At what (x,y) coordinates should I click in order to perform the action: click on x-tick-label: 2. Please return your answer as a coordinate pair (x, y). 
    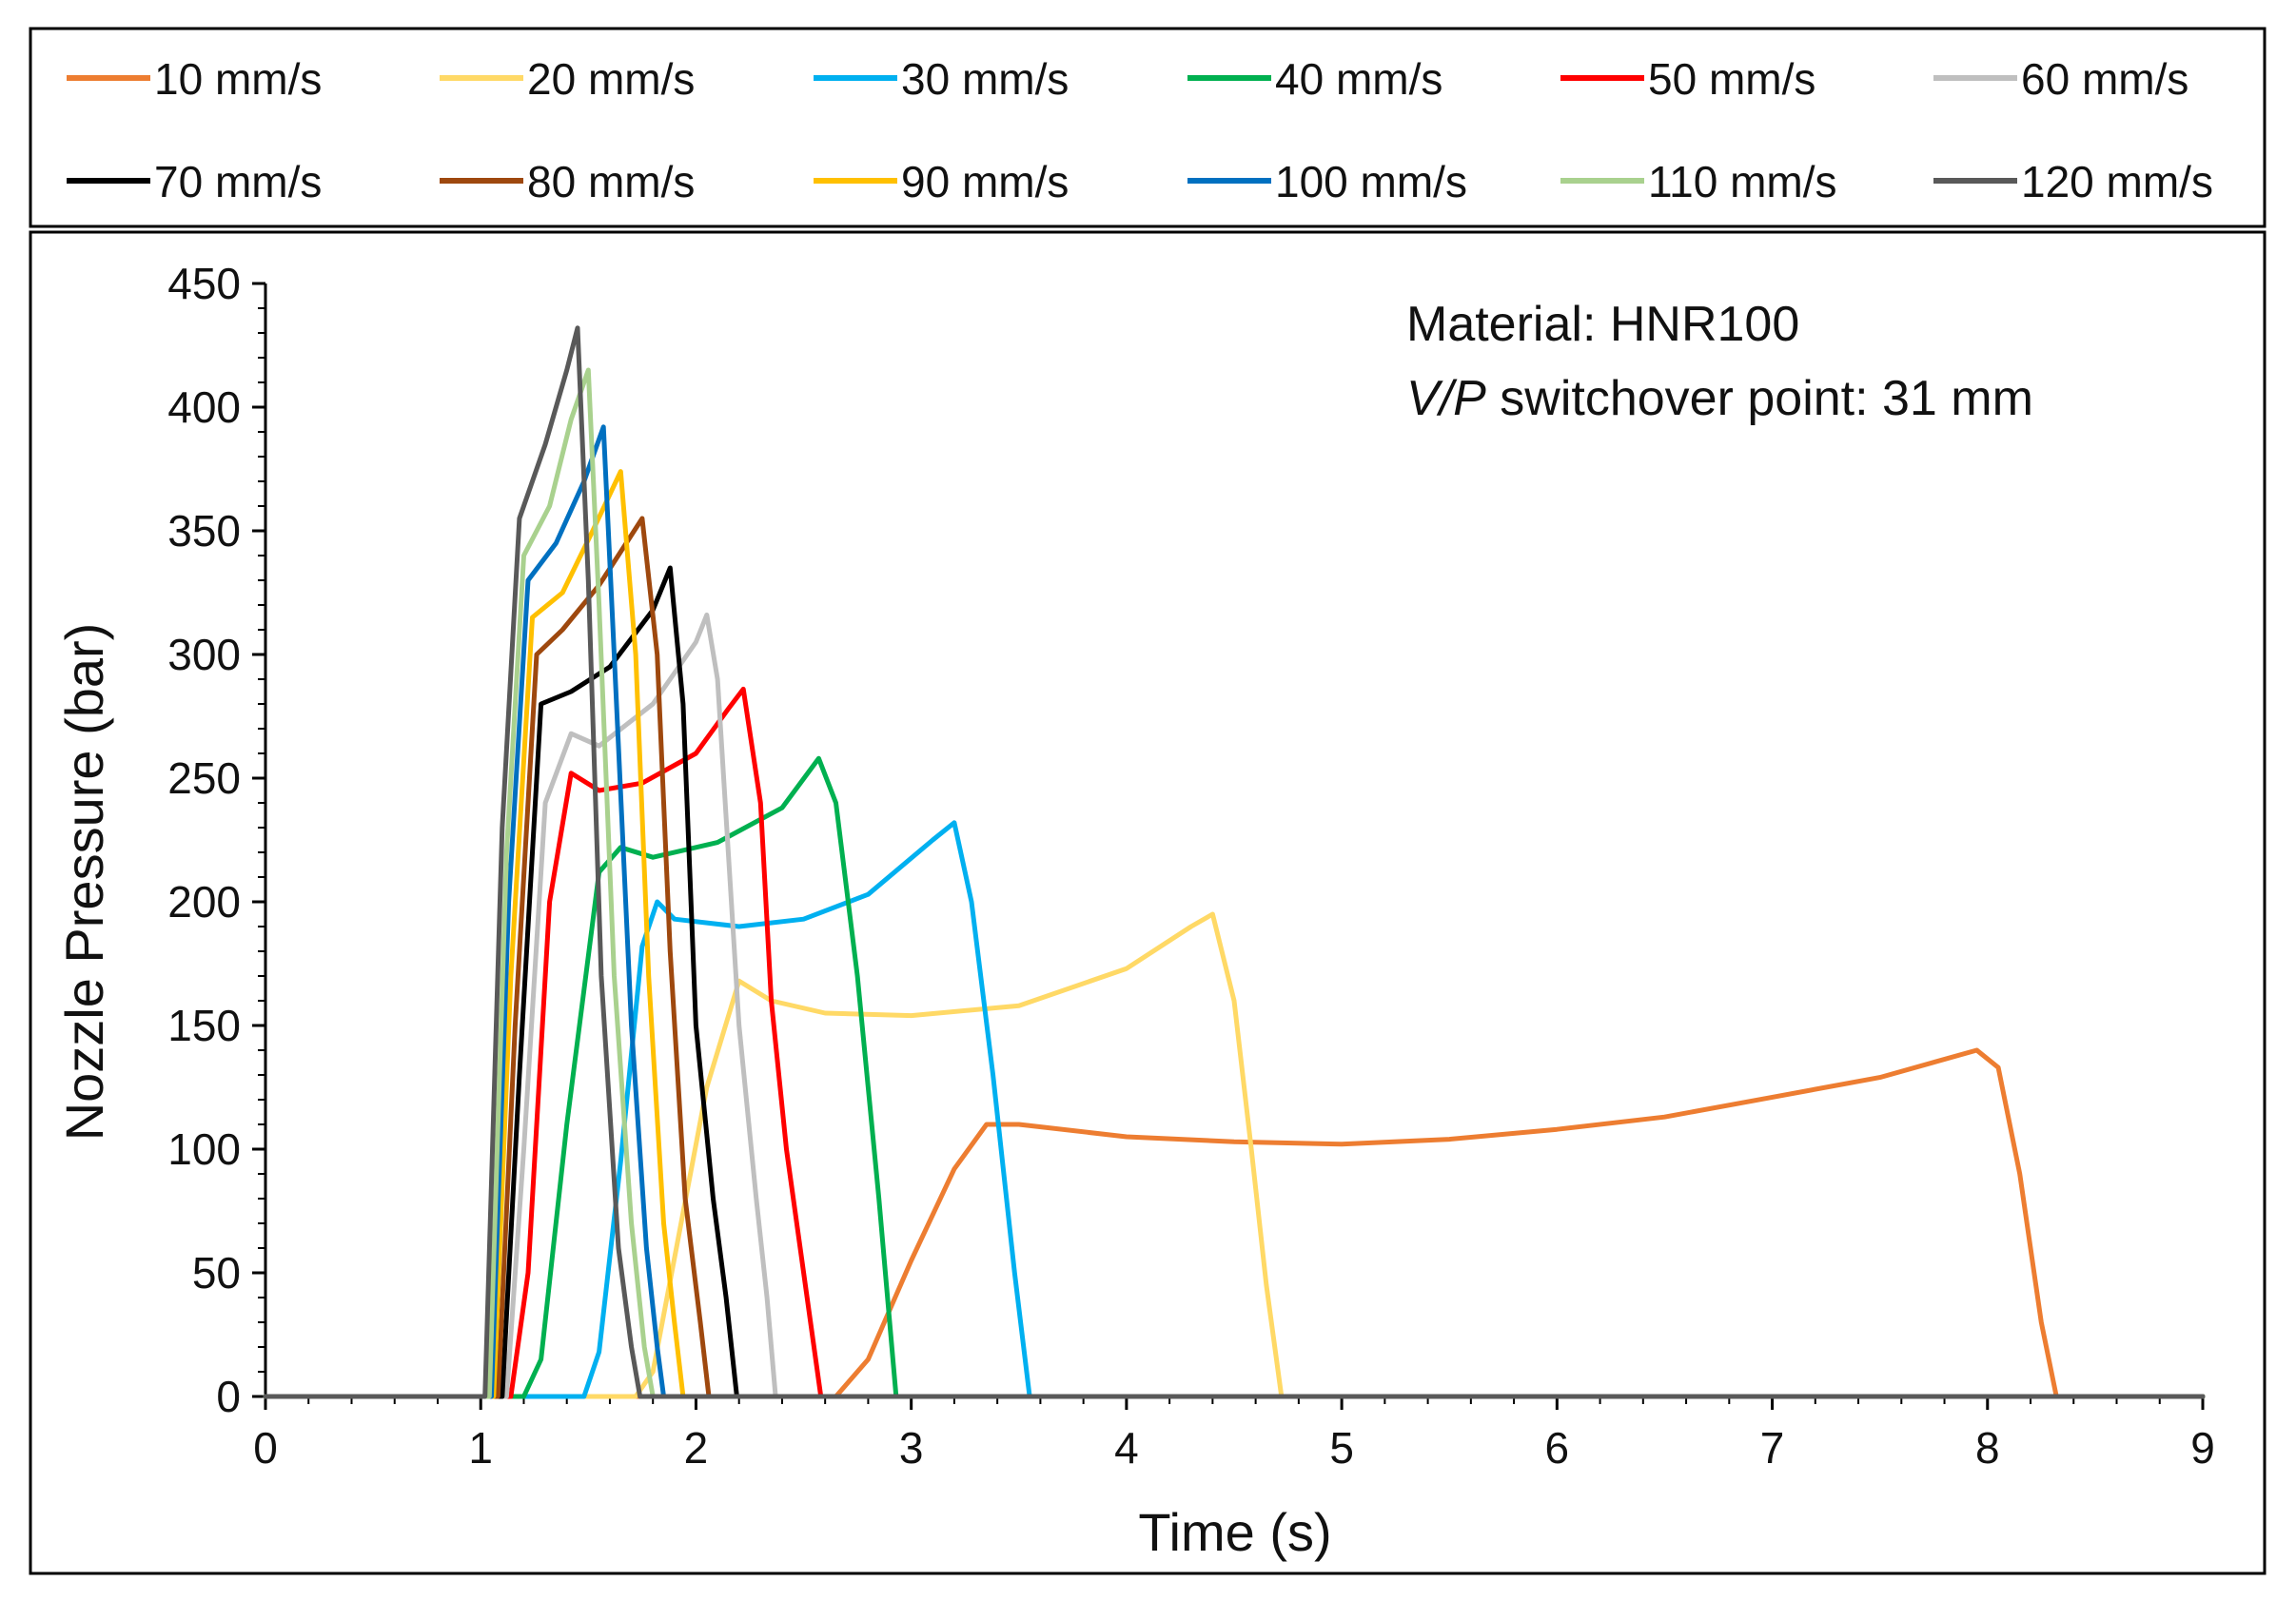
    Looking at the image, I should click on (696, 1448).